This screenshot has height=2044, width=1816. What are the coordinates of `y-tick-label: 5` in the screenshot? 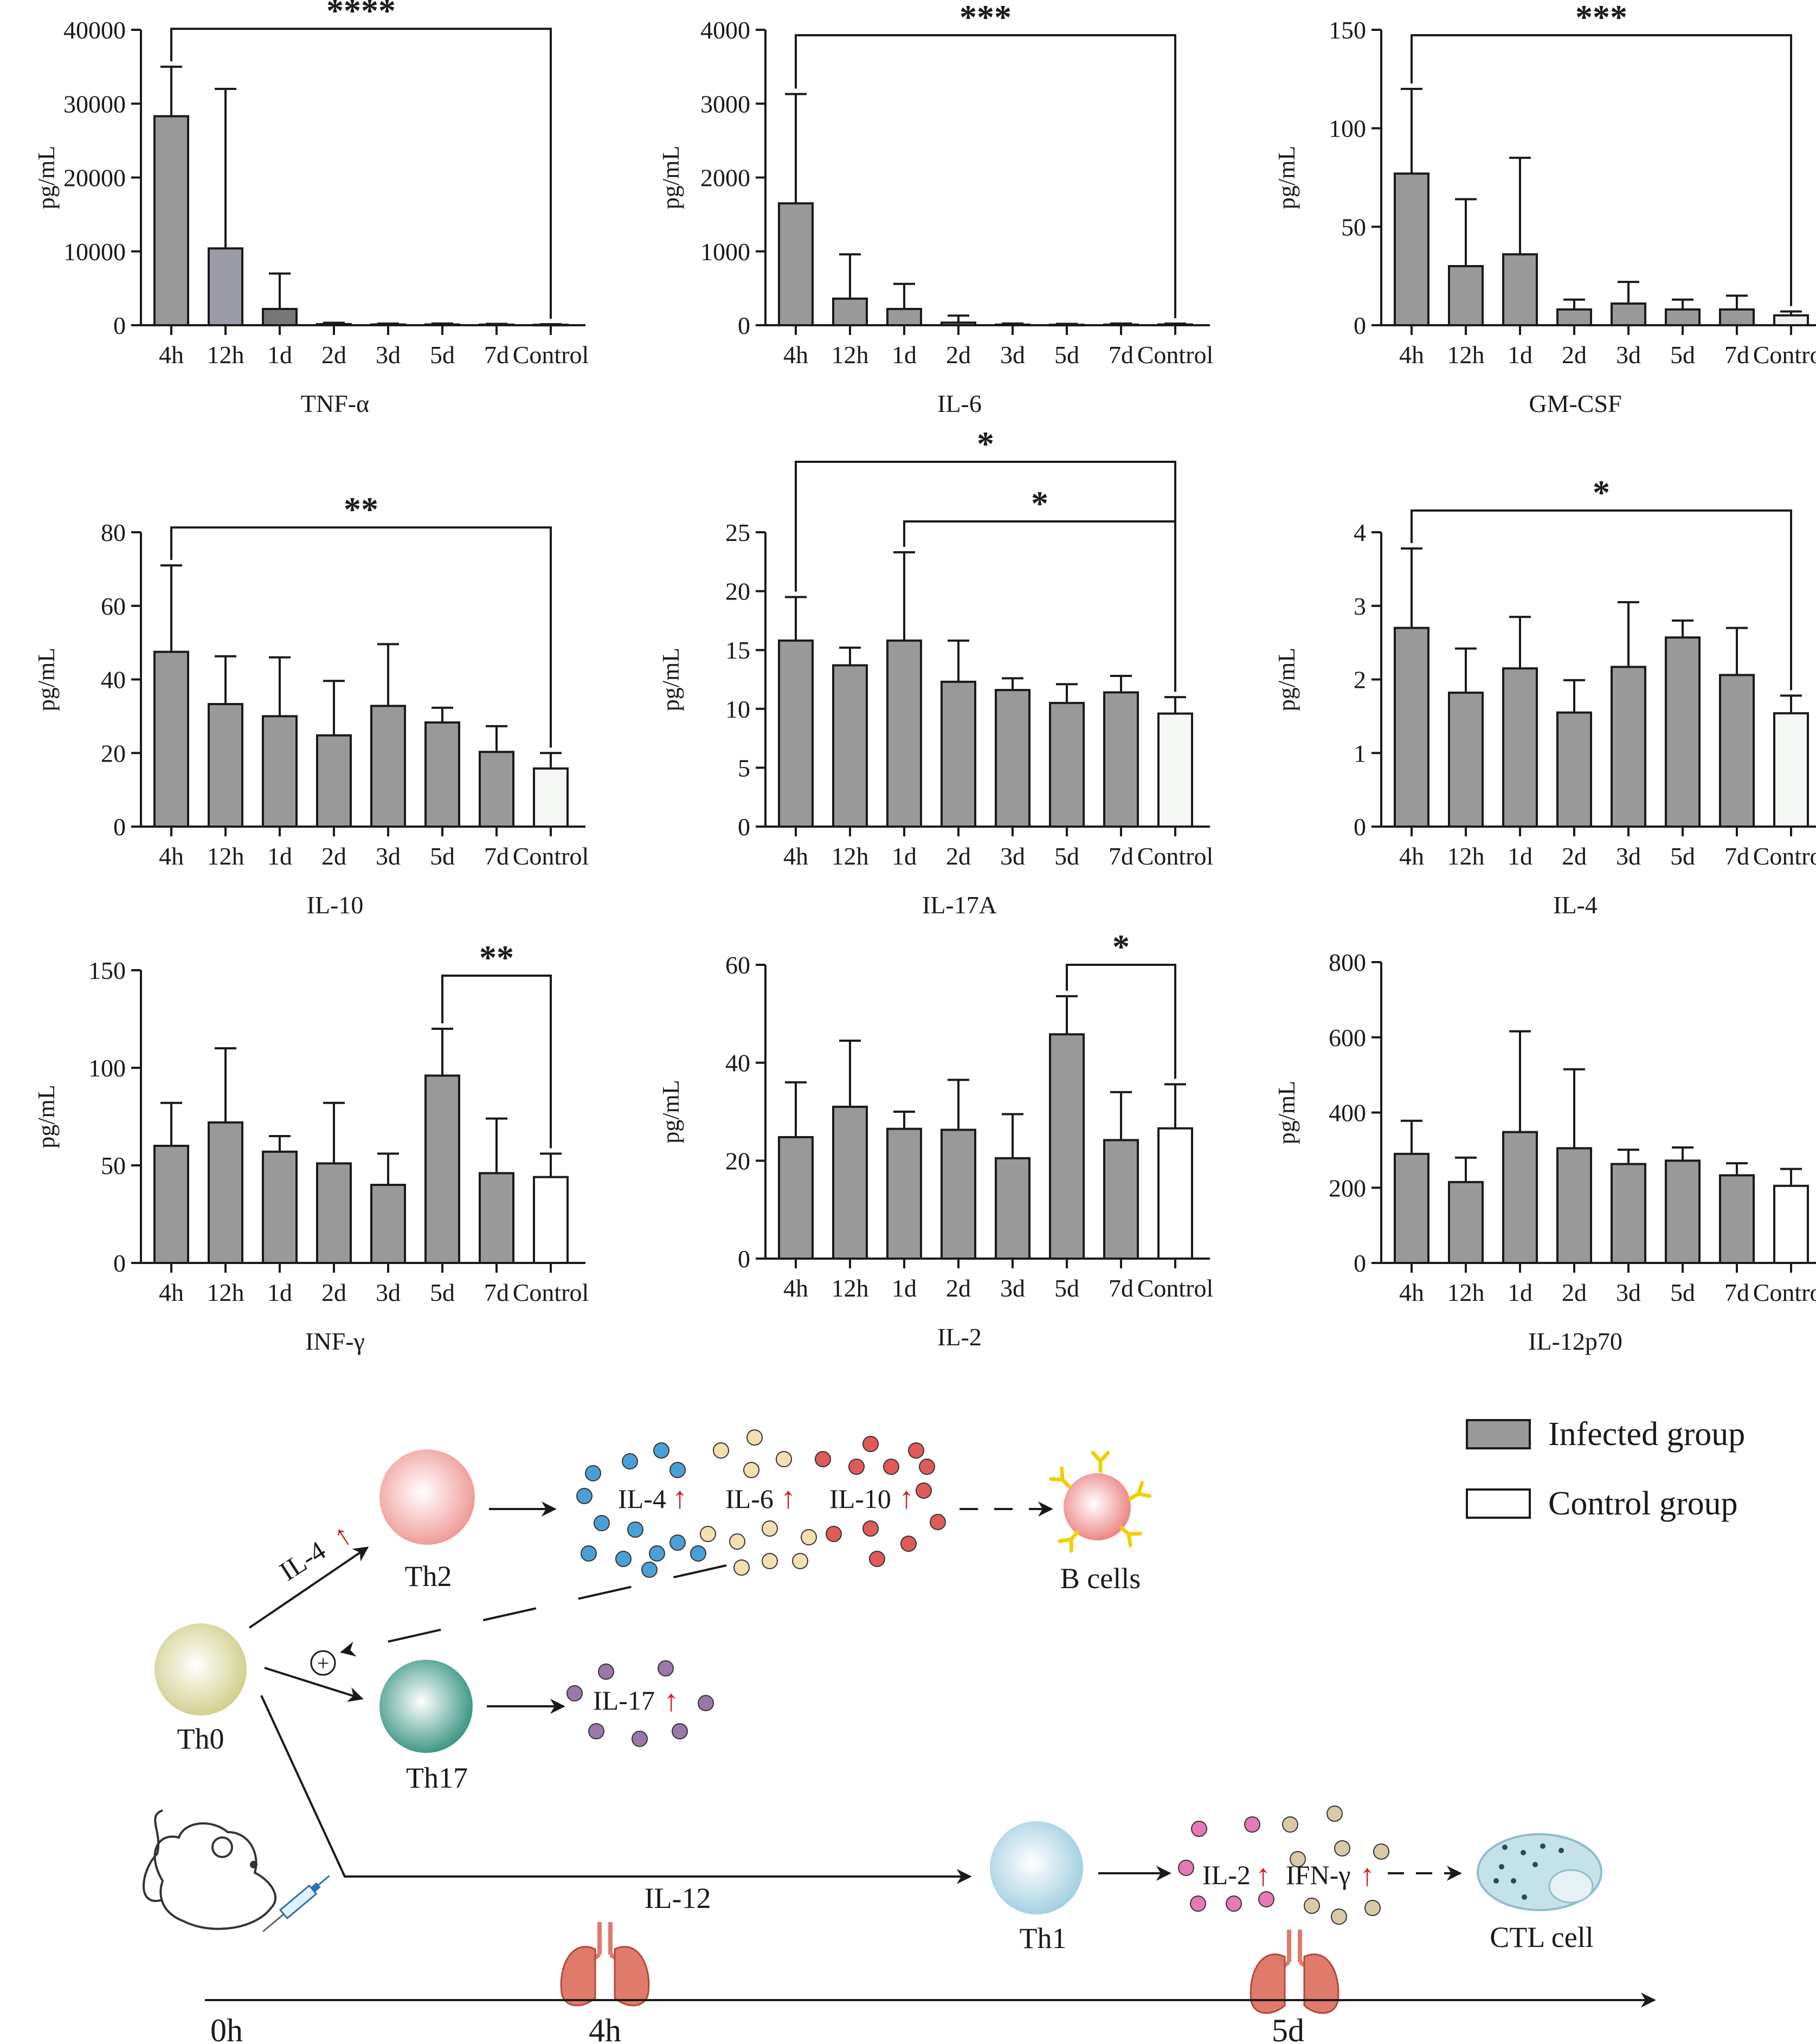 It's located at (744, 768).